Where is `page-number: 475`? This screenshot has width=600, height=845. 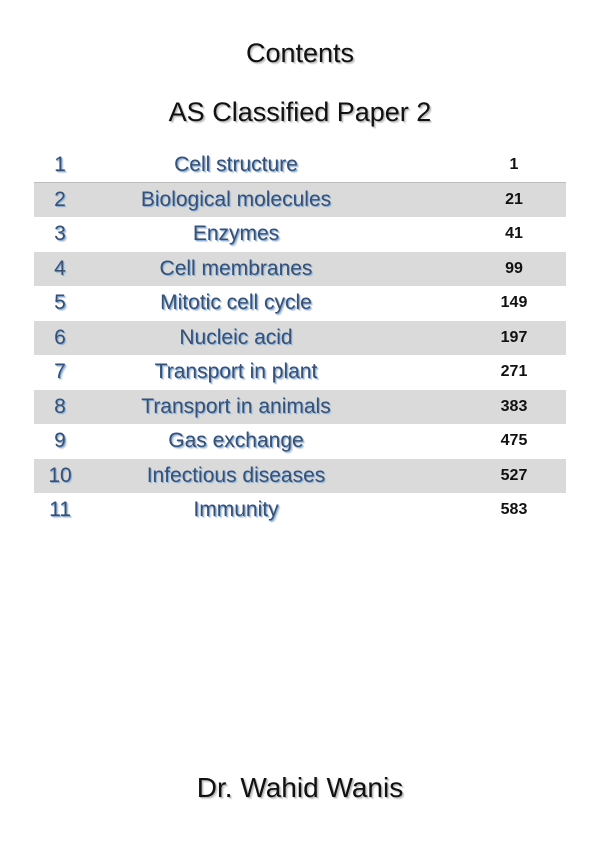
page-number: 475 is located at coordinates (514, 440).